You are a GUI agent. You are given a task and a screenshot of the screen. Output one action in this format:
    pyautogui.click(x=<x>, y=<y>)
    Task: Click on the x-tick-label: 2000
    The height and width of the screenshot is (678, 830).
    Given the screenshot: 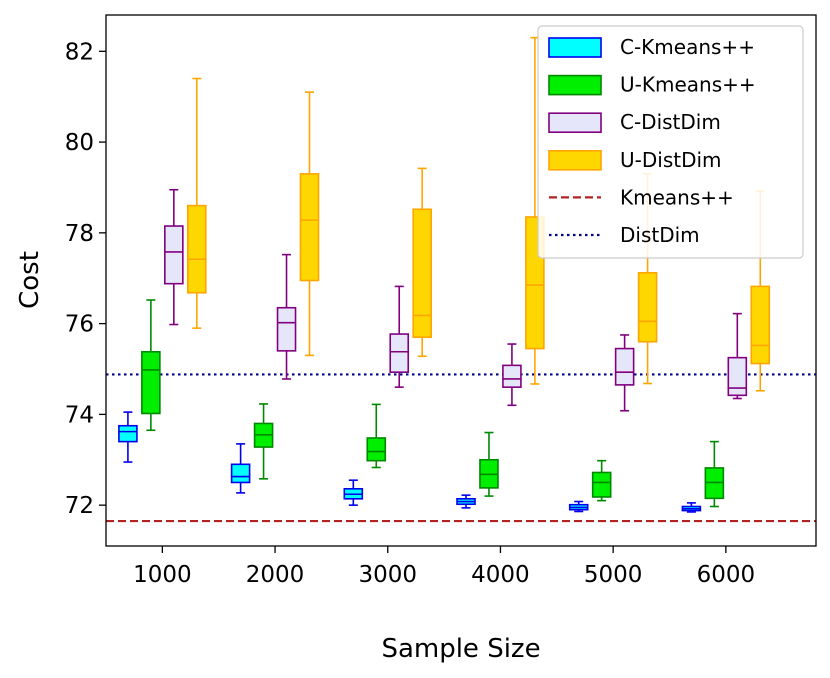 What is the action you would take?
    pyautogui.click(x=275, y=575)
    